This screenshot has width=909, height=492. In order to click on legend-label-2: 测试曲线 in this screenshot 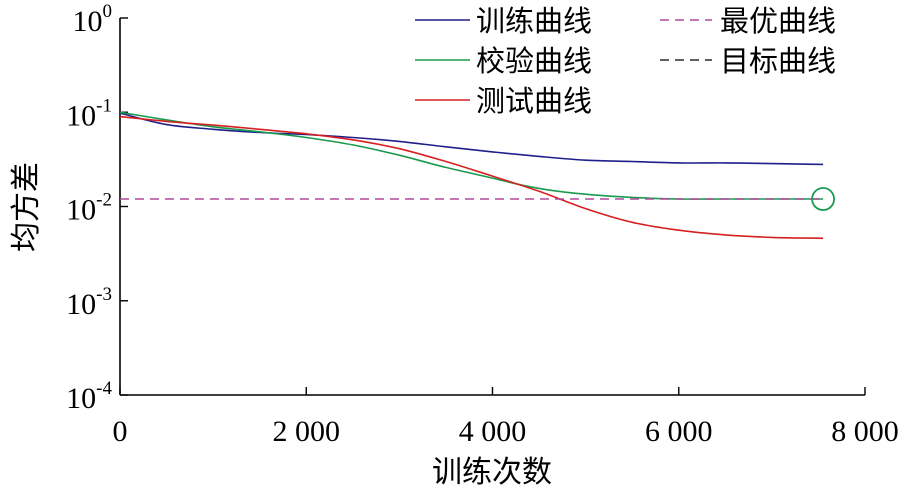, I will do `click(534, 101)`.